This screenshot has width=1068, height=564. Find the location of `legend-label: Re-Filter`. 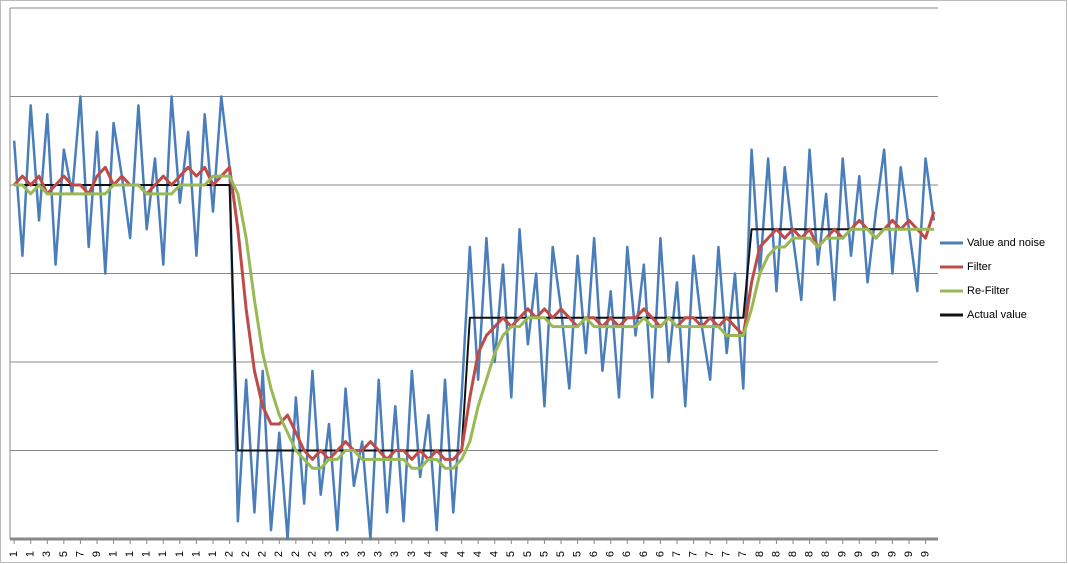

legend-label: Re-Filter is located at coordinates (988, 291).